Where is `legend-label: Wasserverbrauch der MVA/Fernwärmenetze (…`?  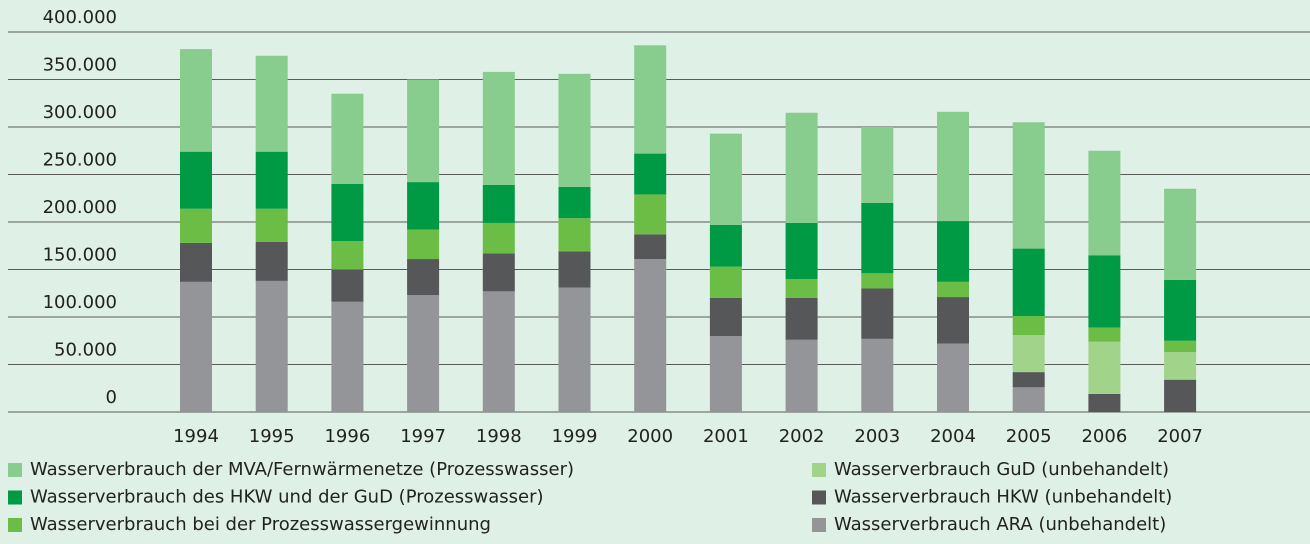 legend-label: Wasserverbrauch der MVA/Fernwärmenetze (… is located at coordinates (302, 469).